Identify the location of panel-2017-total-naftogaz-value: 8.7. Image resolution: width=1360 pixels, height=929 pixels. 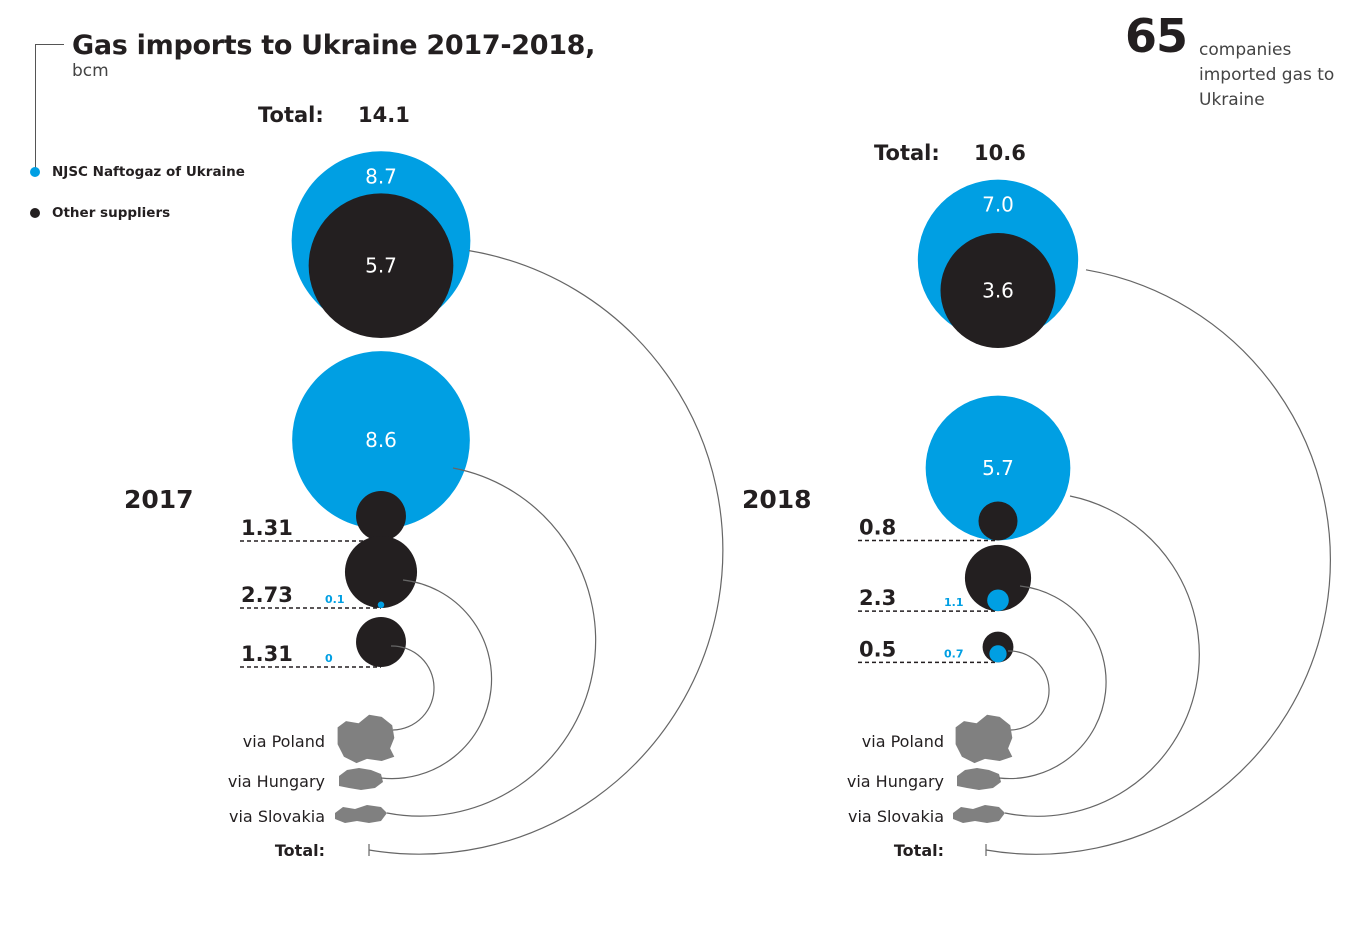
(381, 176).